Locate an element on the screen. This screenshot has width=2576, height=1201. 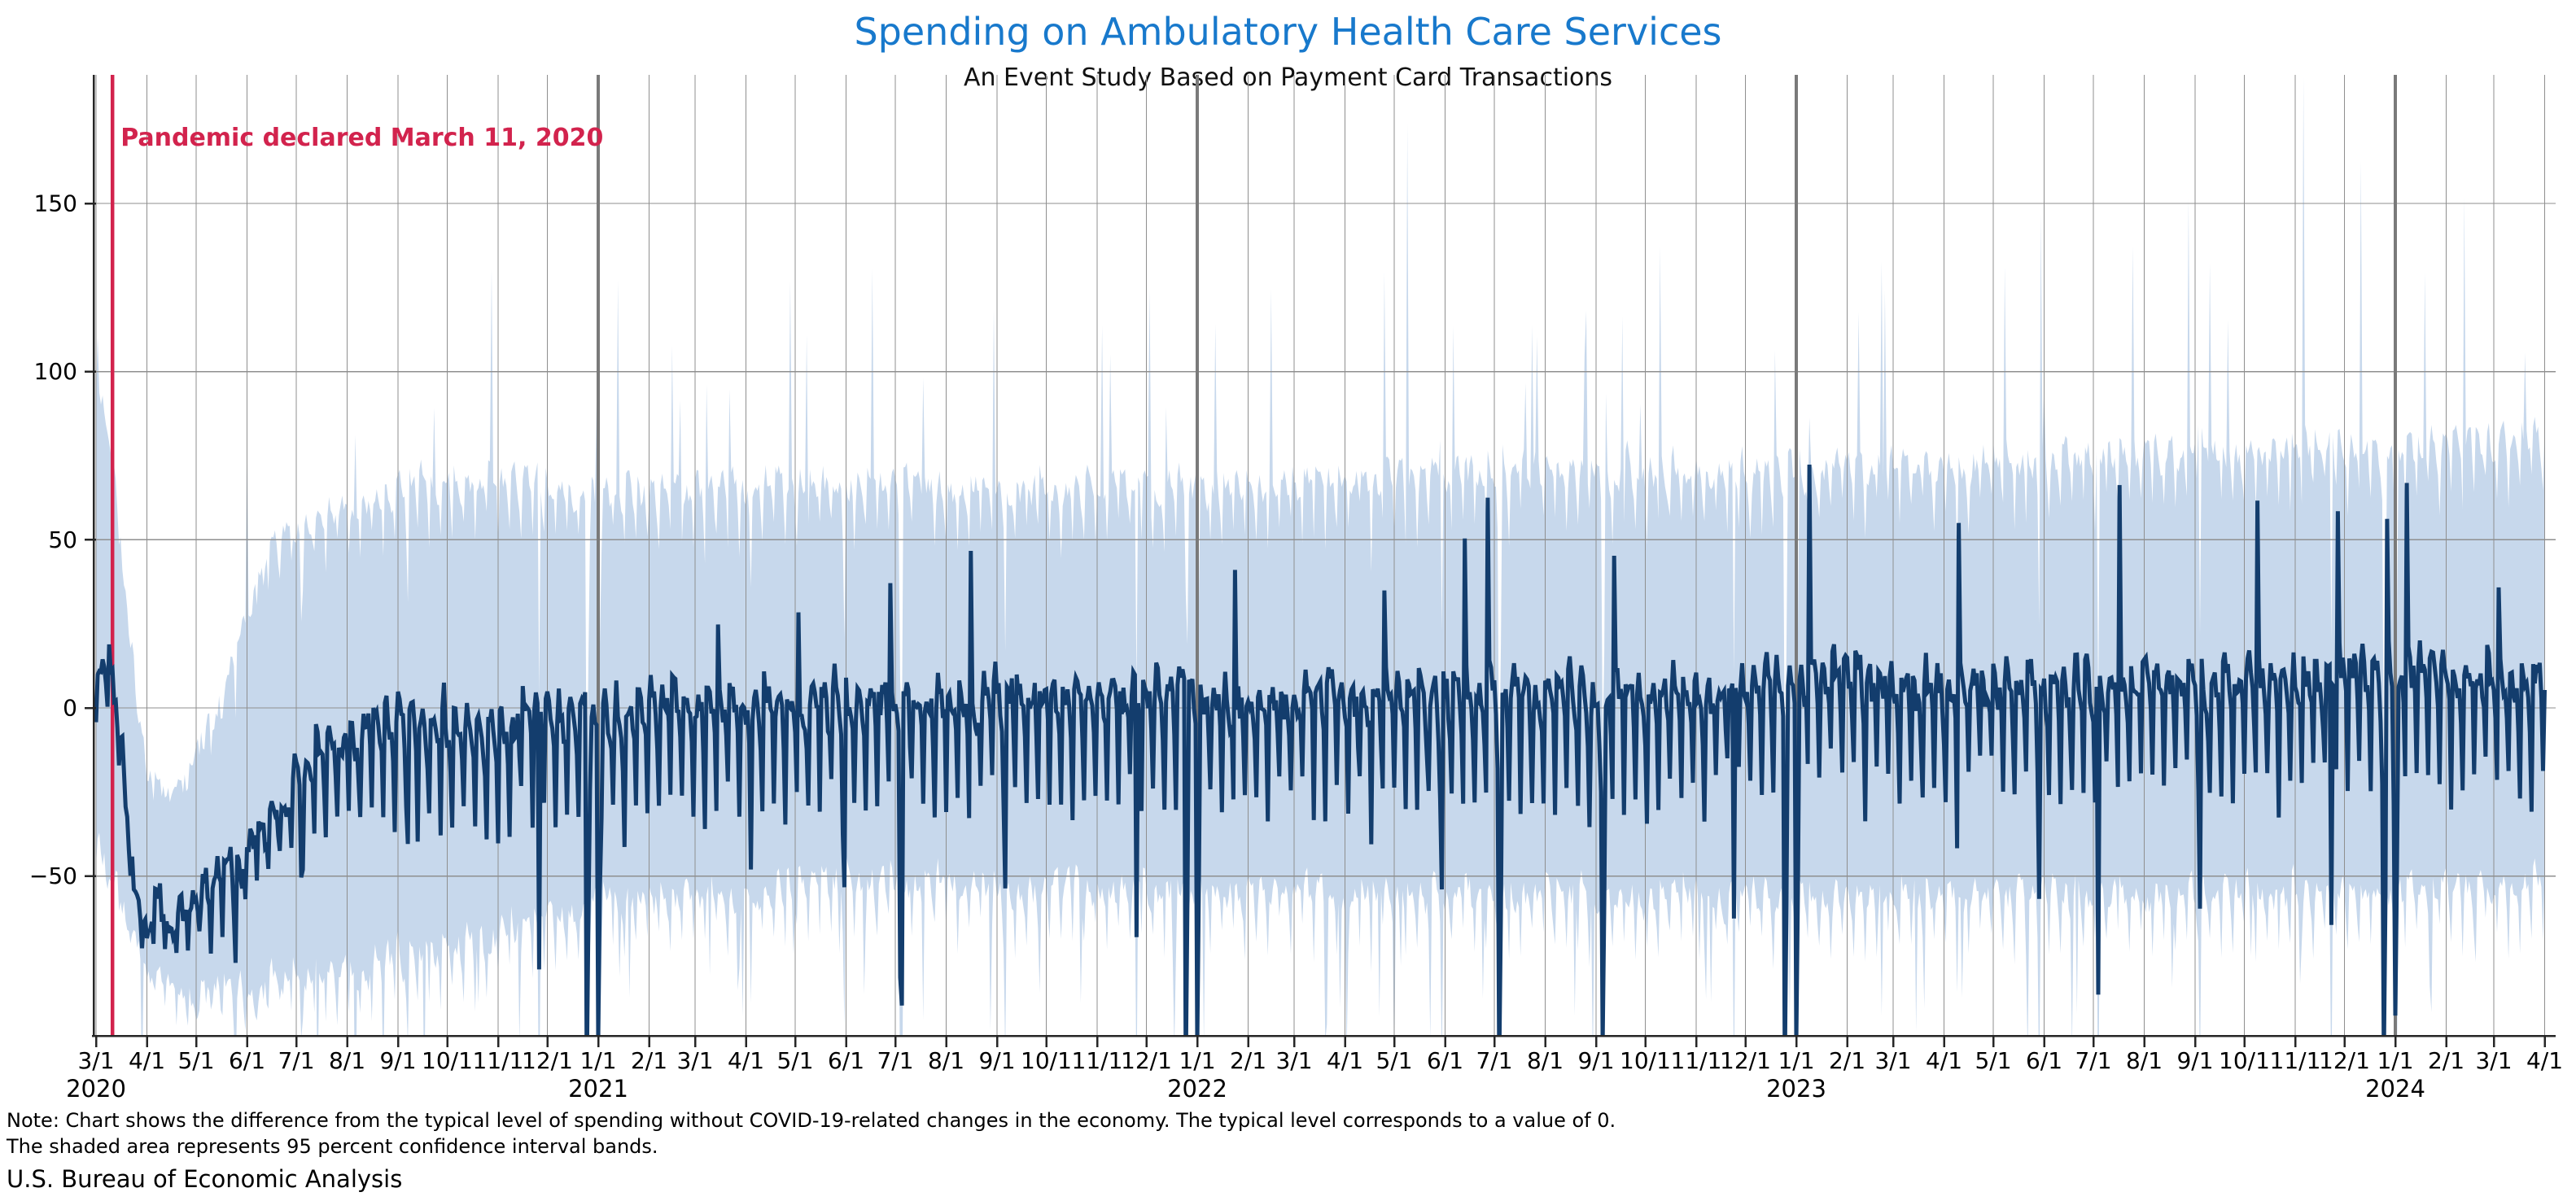
year-label: 2024 is located at coordinates (2395, 1089).